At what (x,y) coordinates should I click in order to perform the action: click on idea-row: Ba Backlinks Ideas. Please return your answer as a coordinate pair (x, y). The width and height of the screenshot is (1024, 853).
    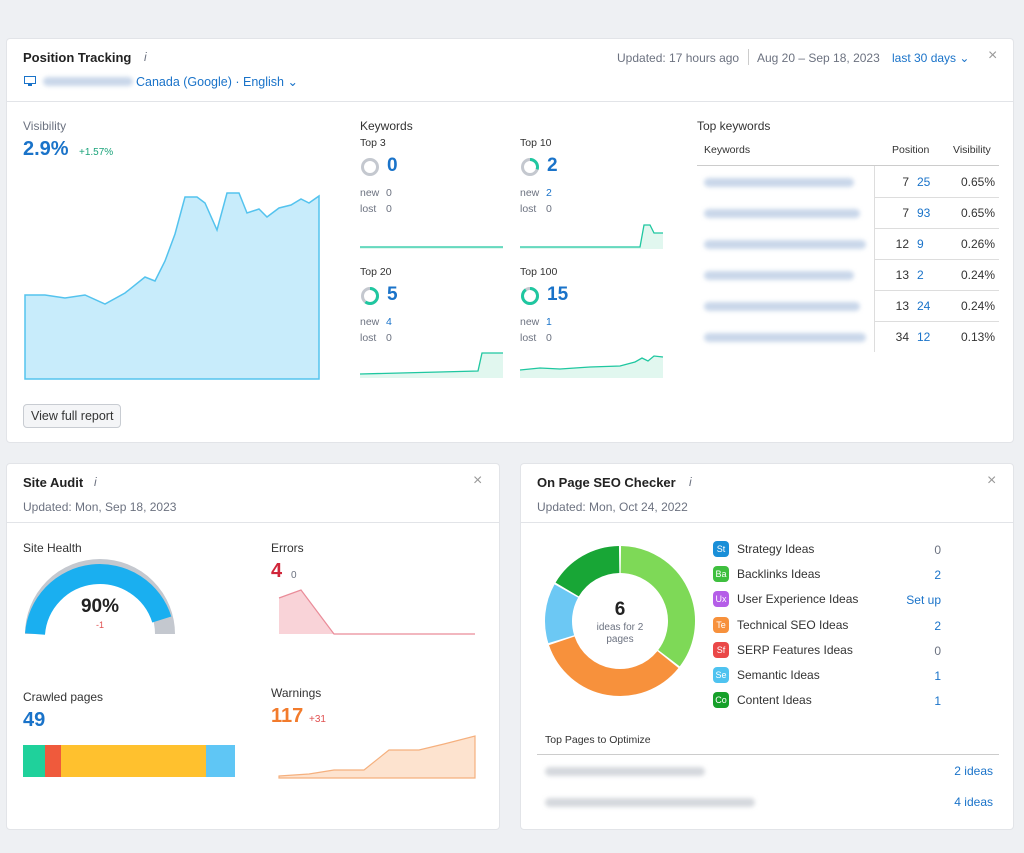
    Looking at the image, I should click on (767, 574).